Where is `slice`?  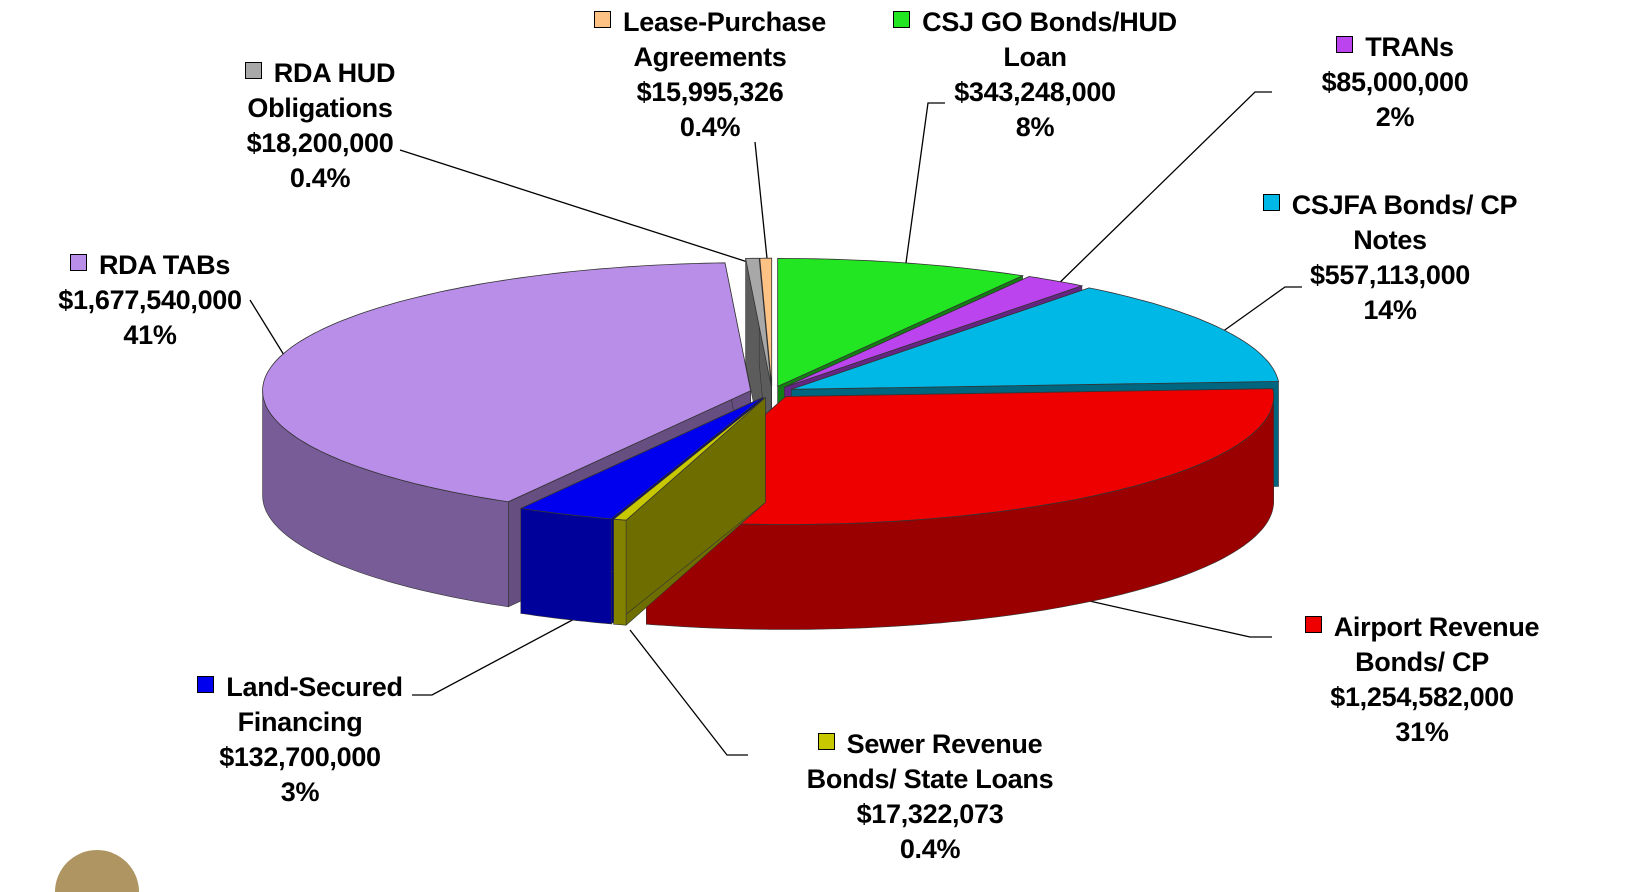
slice is located at coordinates (689, 511).